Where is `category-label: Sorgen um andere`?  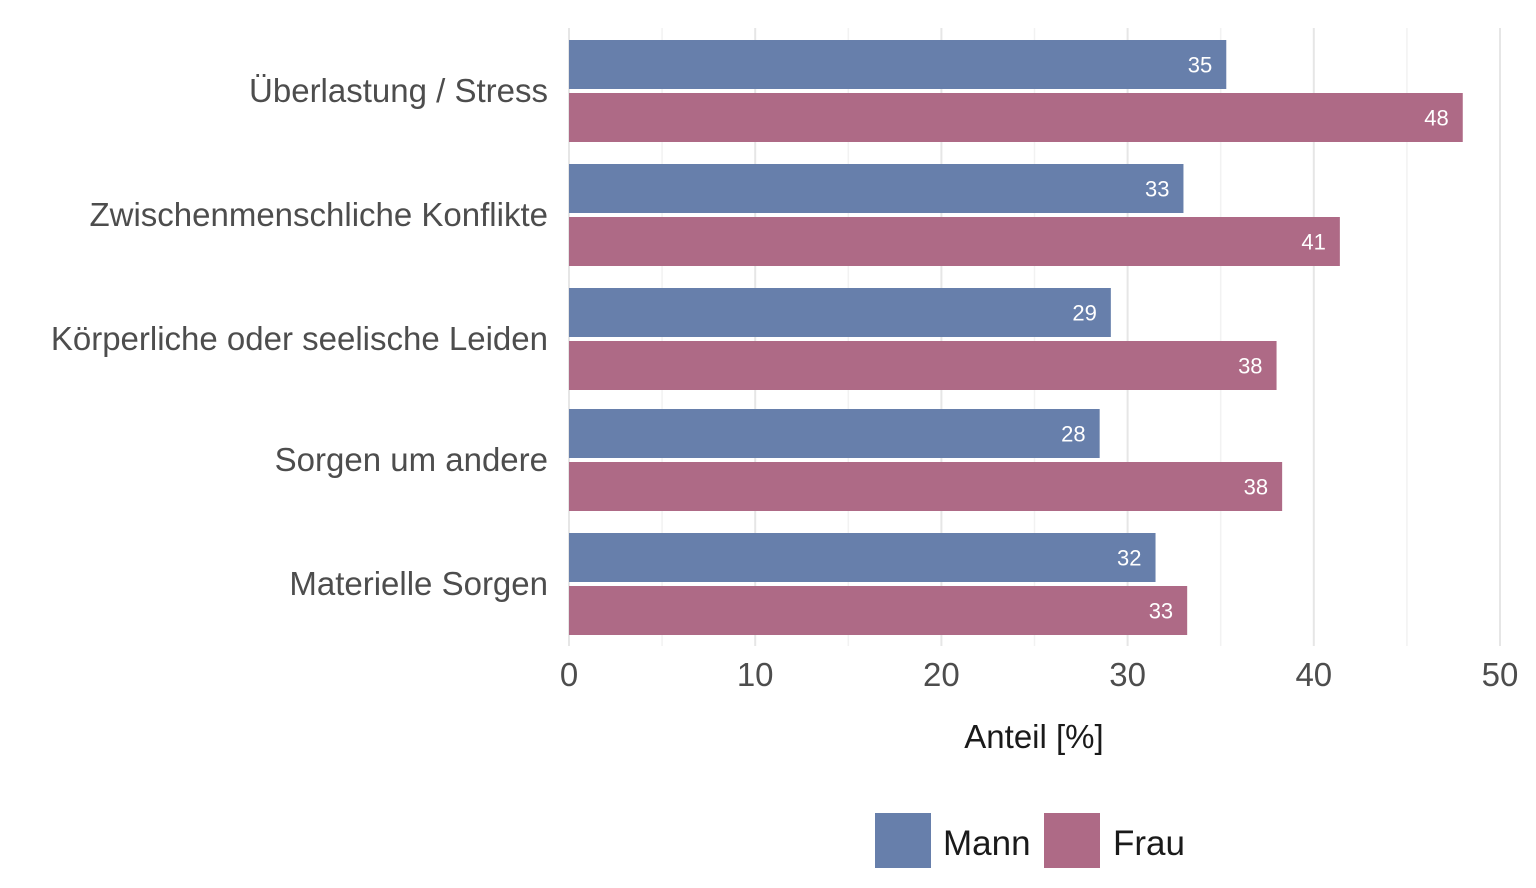
category-label: Sorgen um andere is located at coordinates (411, 459).